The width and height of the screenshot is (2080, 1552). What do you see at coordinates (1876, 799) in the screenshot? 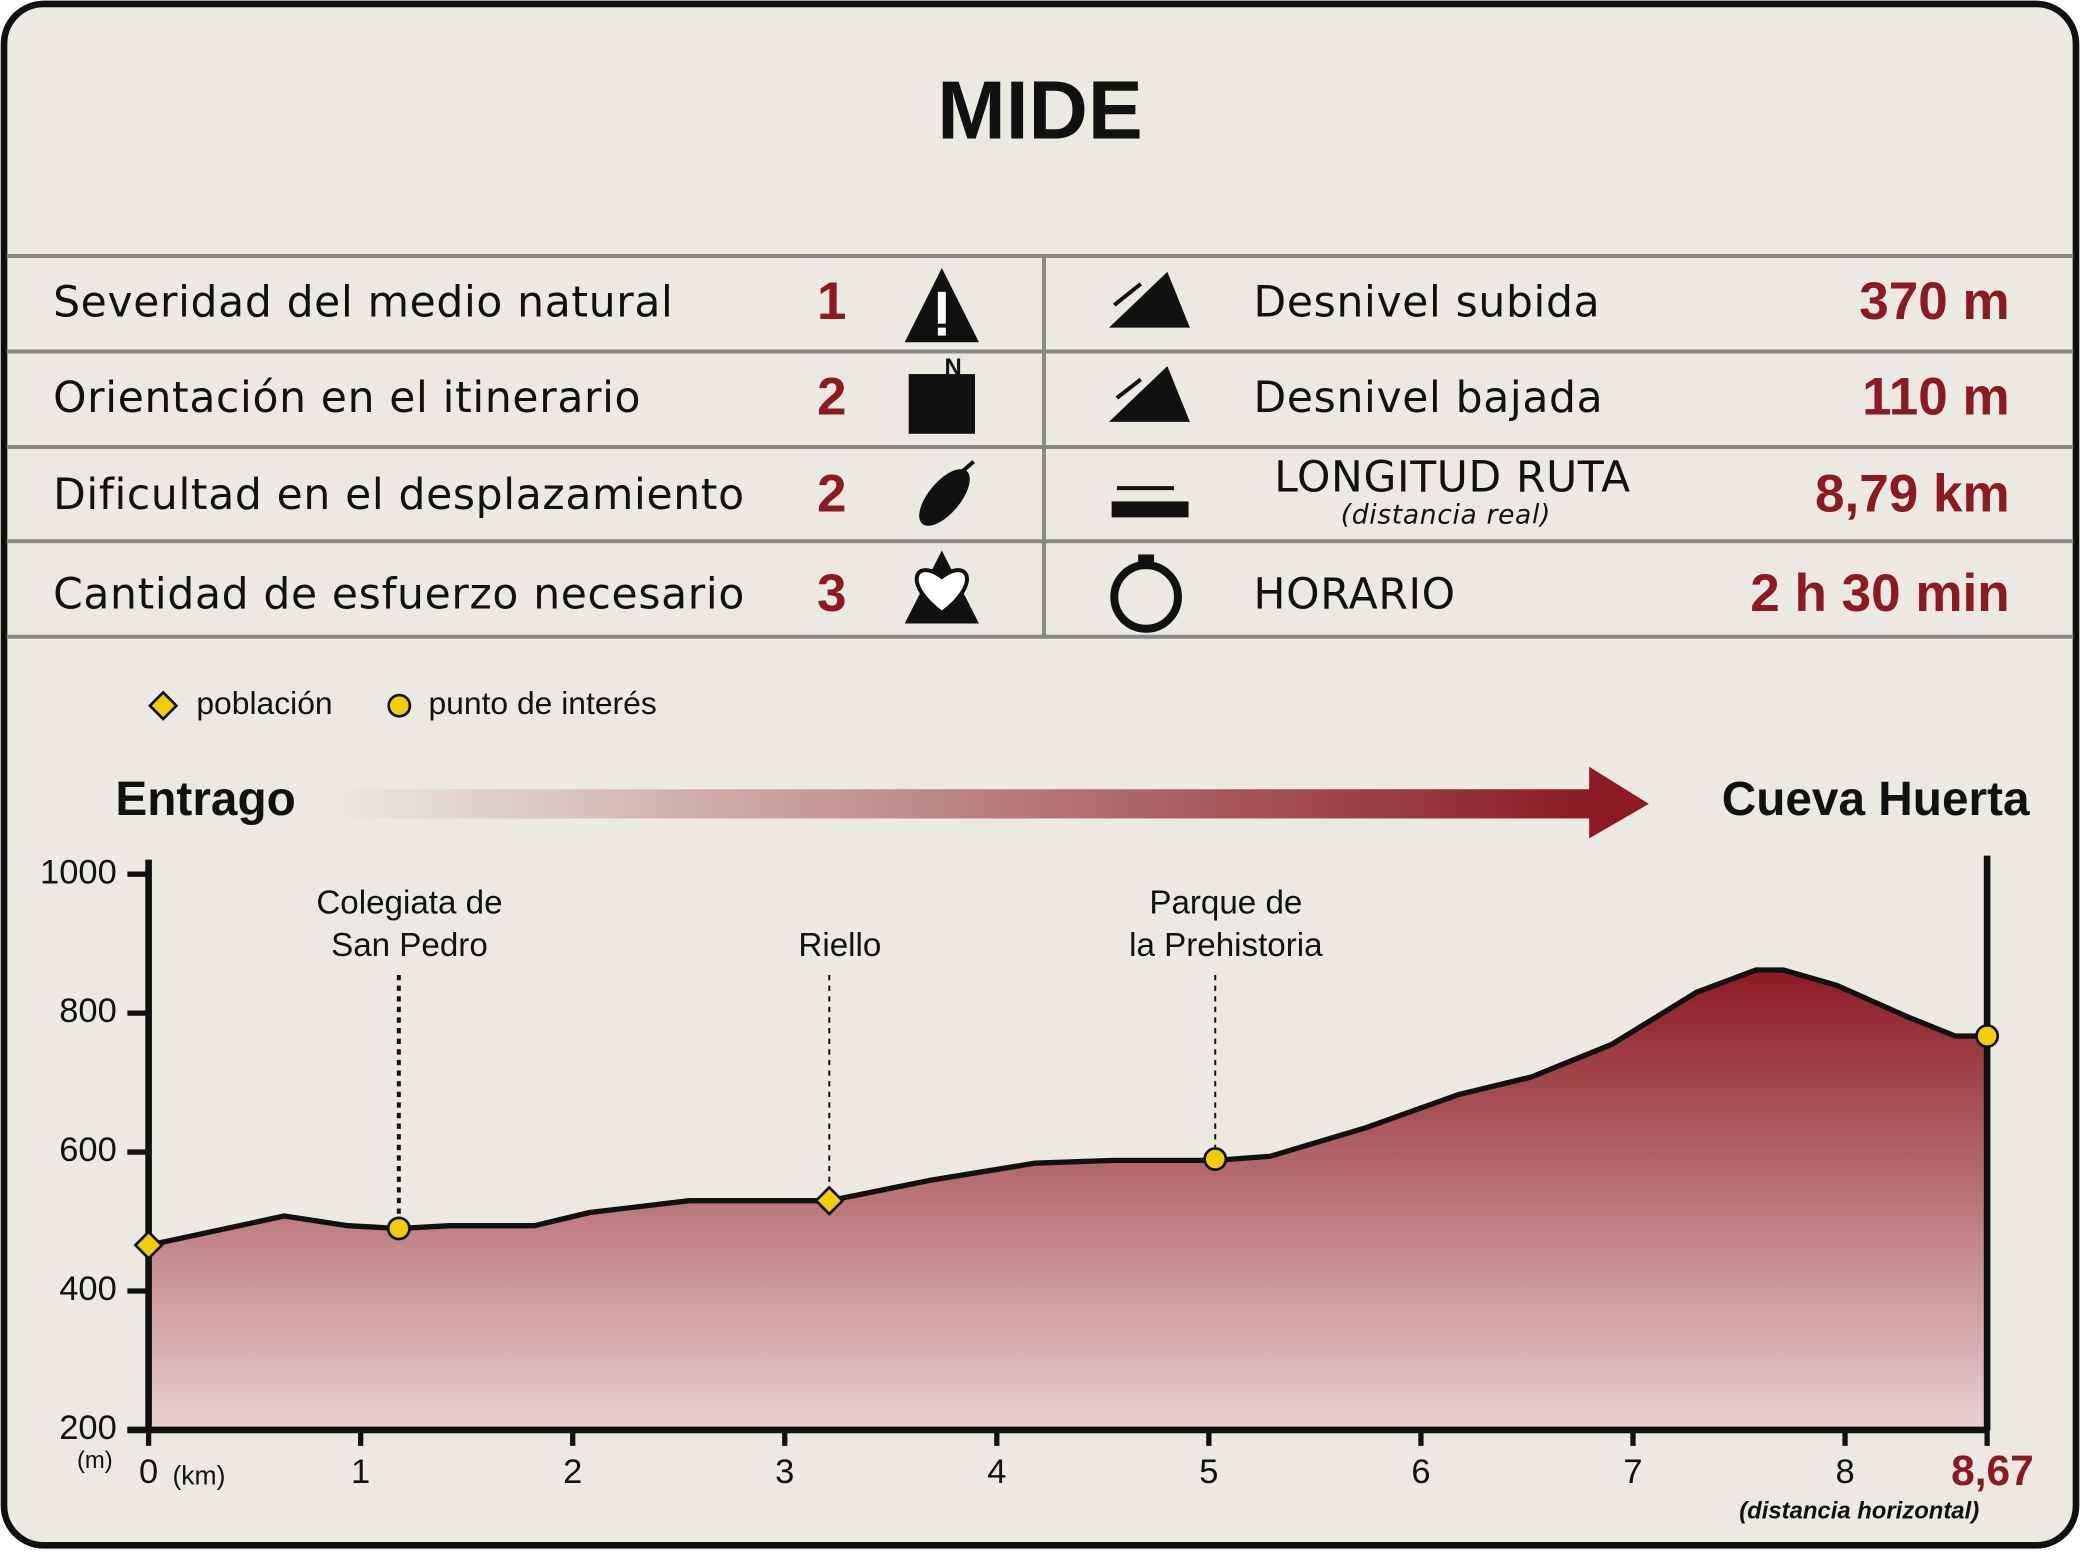
I see `end-label: Cueva Huerta` at bounding box center [1876, 799].